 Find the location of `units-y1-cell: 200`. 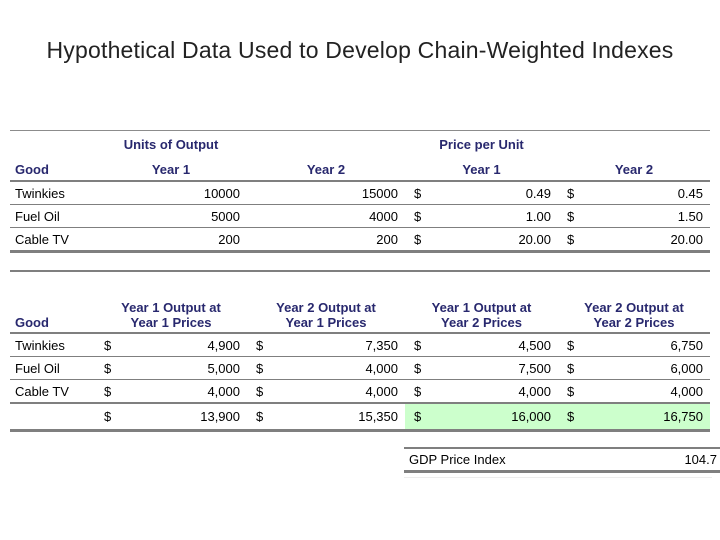

units-y1-cell: 200 is located at coordinates (229, 239).